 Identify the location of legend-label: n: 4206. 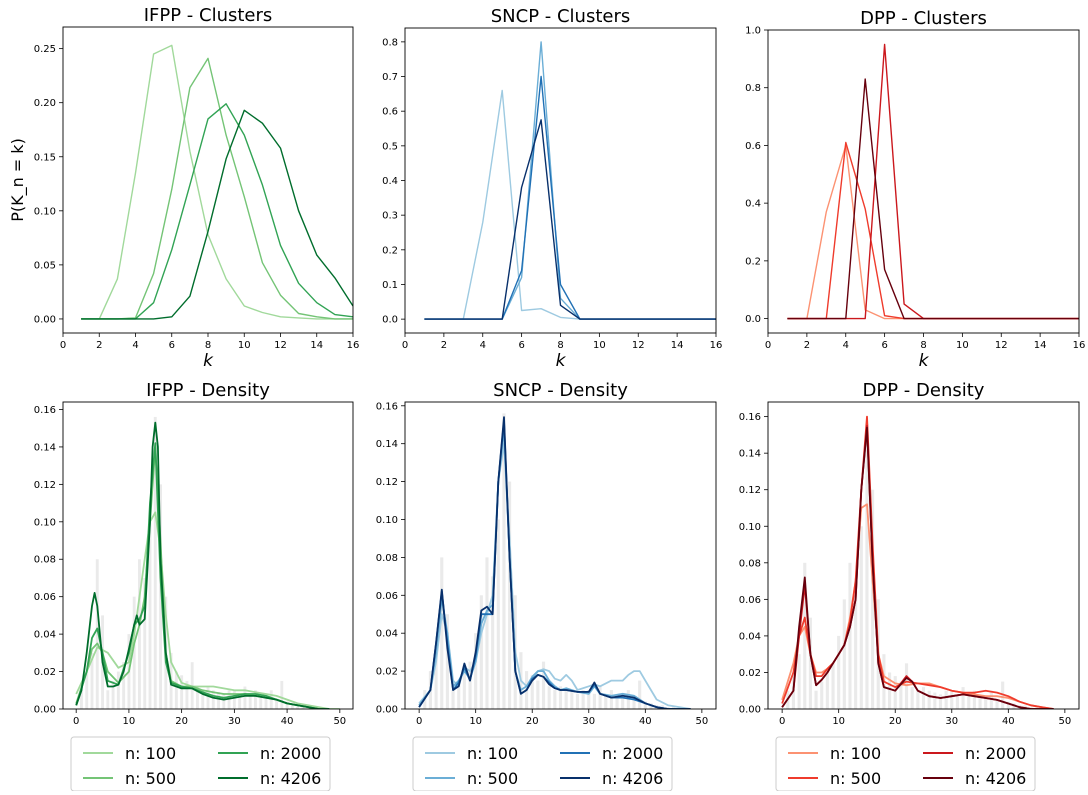
(995, 778).